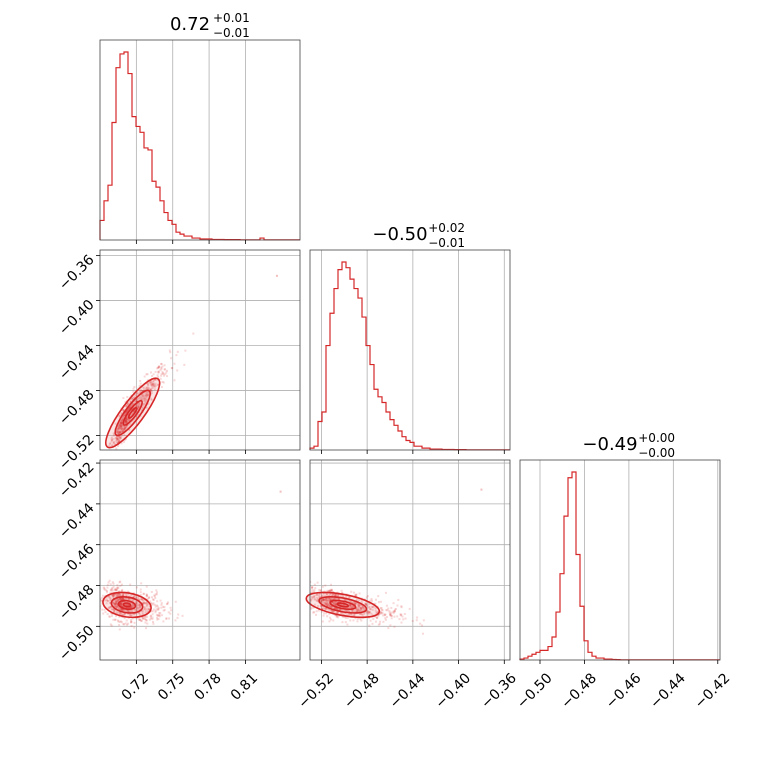 The width and height of the screenshot is (760, 760). I want to click on histogram-1-title-lower: −0.01, so click(446, 243).